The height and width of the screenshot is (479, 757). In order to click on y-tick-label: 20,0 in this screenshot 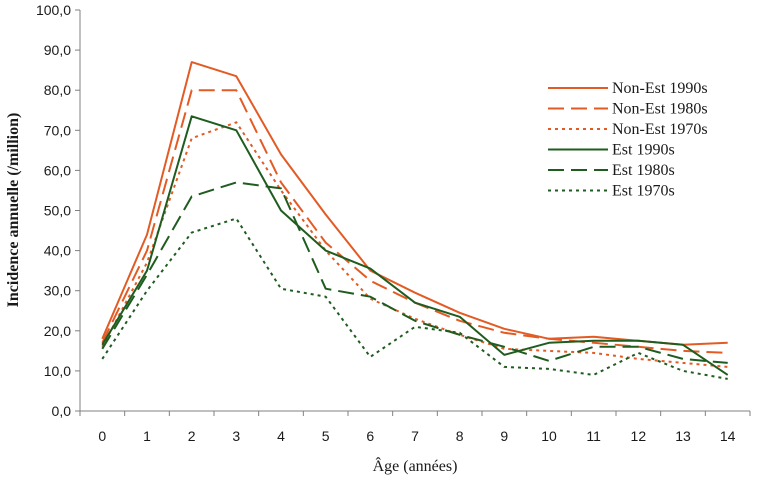, I will do `click(57, 331)`.